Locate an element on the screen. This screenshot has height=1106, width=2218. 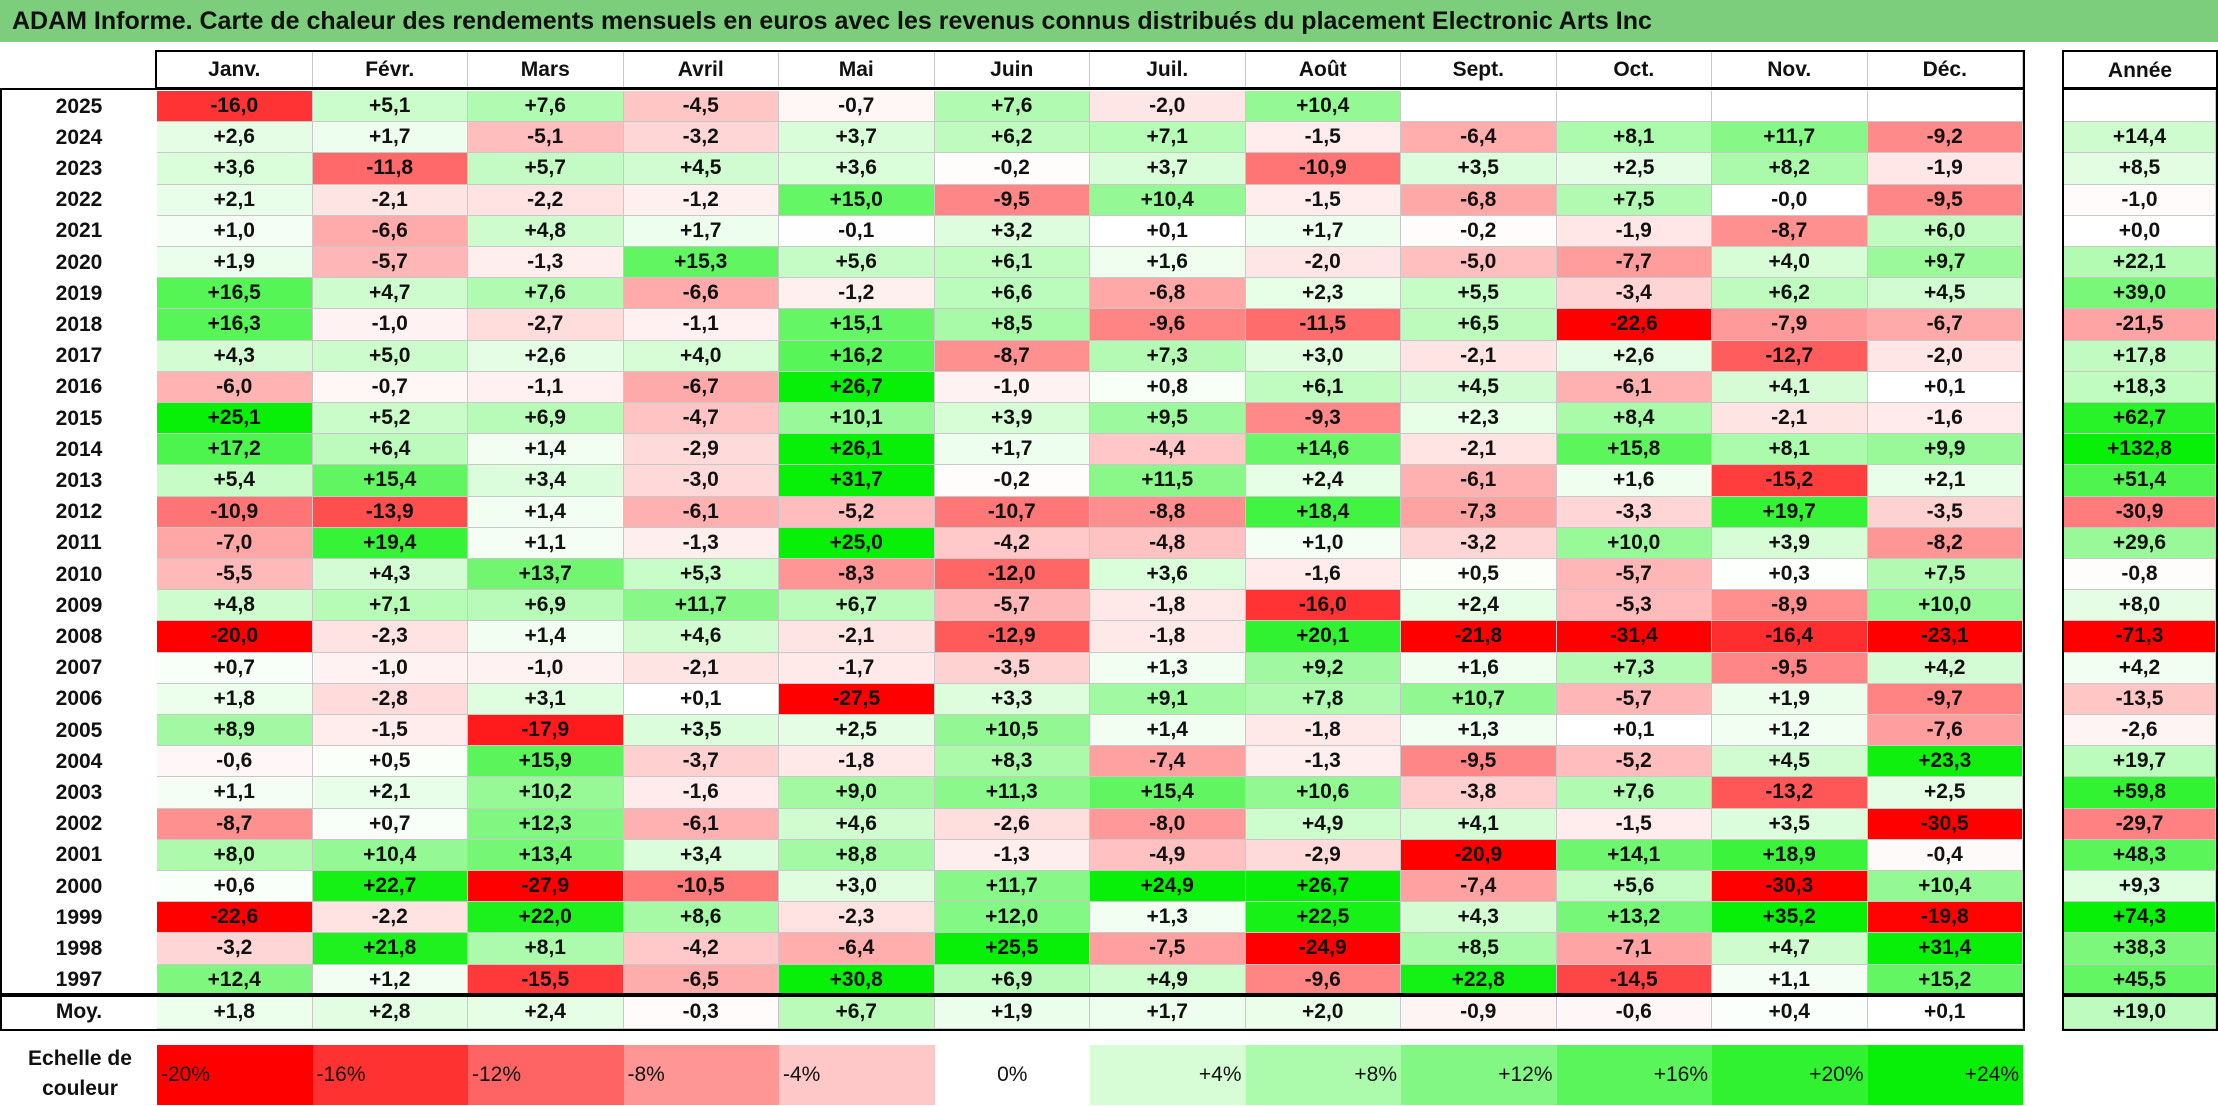
heatmap-cell: -17,9 is located at coordinates (546, 731).